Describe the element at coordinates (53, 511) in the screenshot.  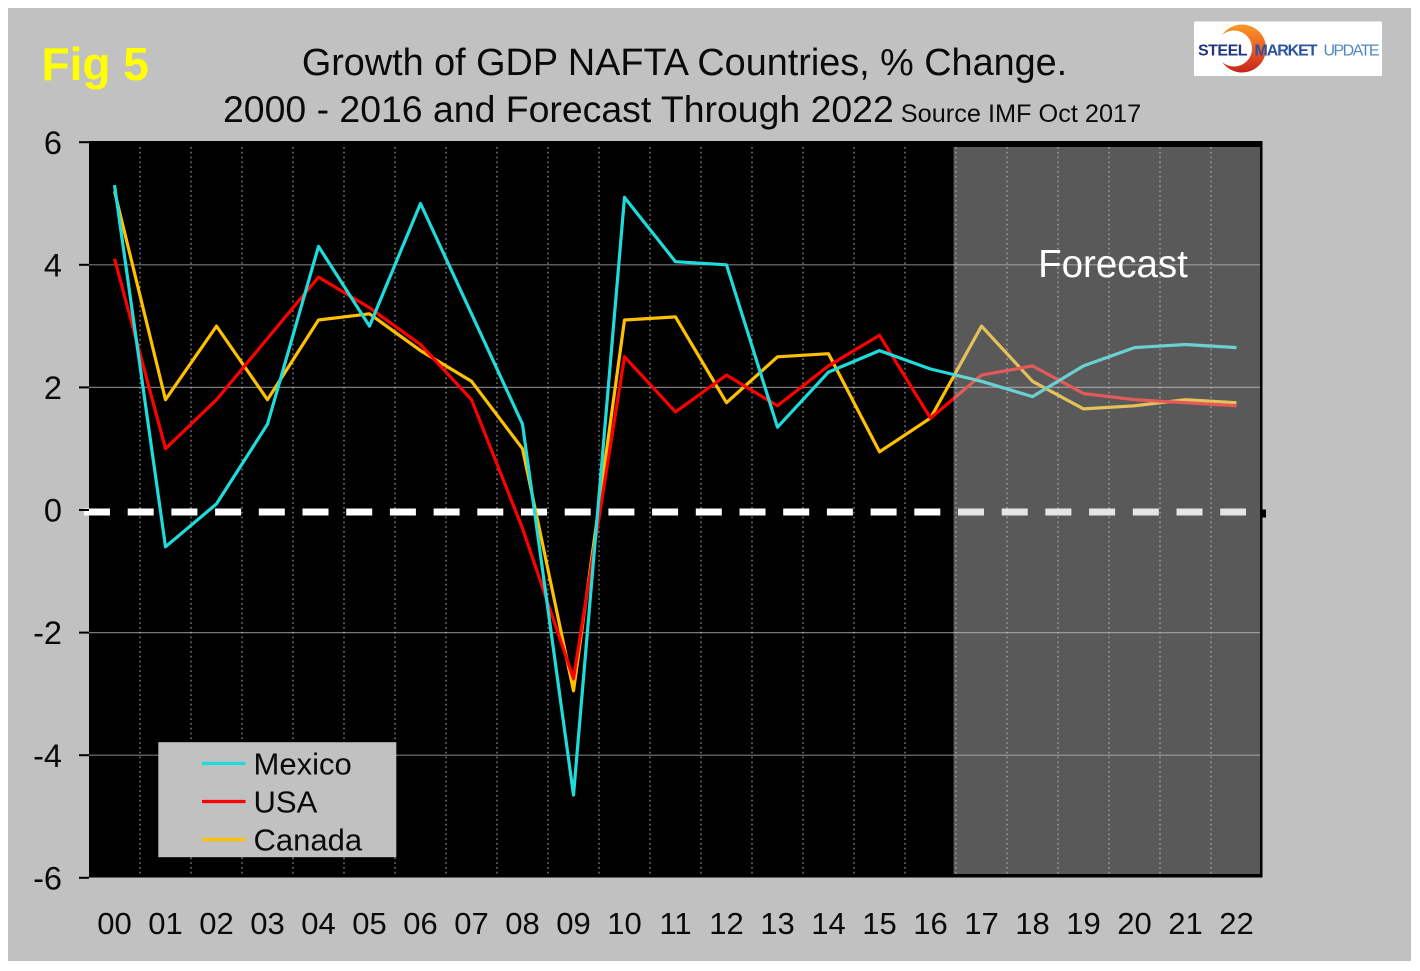
I see `svg-text: 0` at that location.